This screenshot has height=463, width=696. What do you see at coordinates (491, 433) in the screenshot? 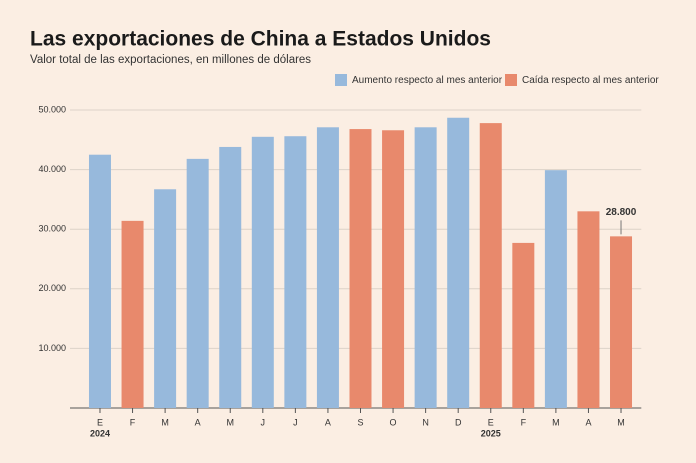
I see `year-label: 2025` at bounding box center [491, 433].